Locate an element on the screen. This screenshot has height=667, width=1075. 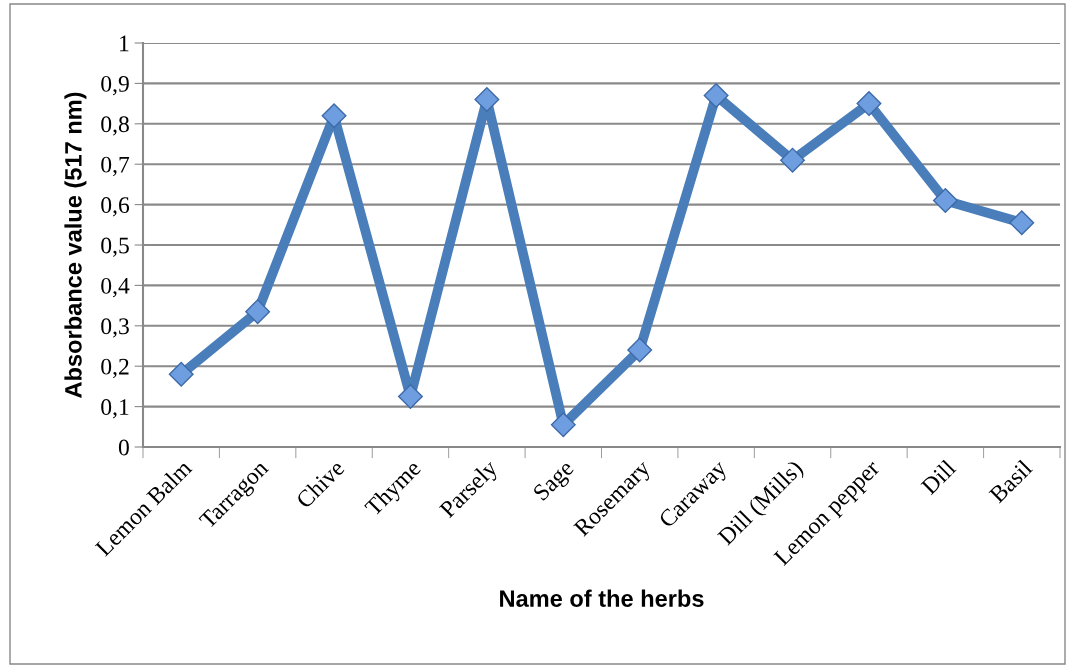
y-tick-label: 0,5 is located at coordinates (115, 247).